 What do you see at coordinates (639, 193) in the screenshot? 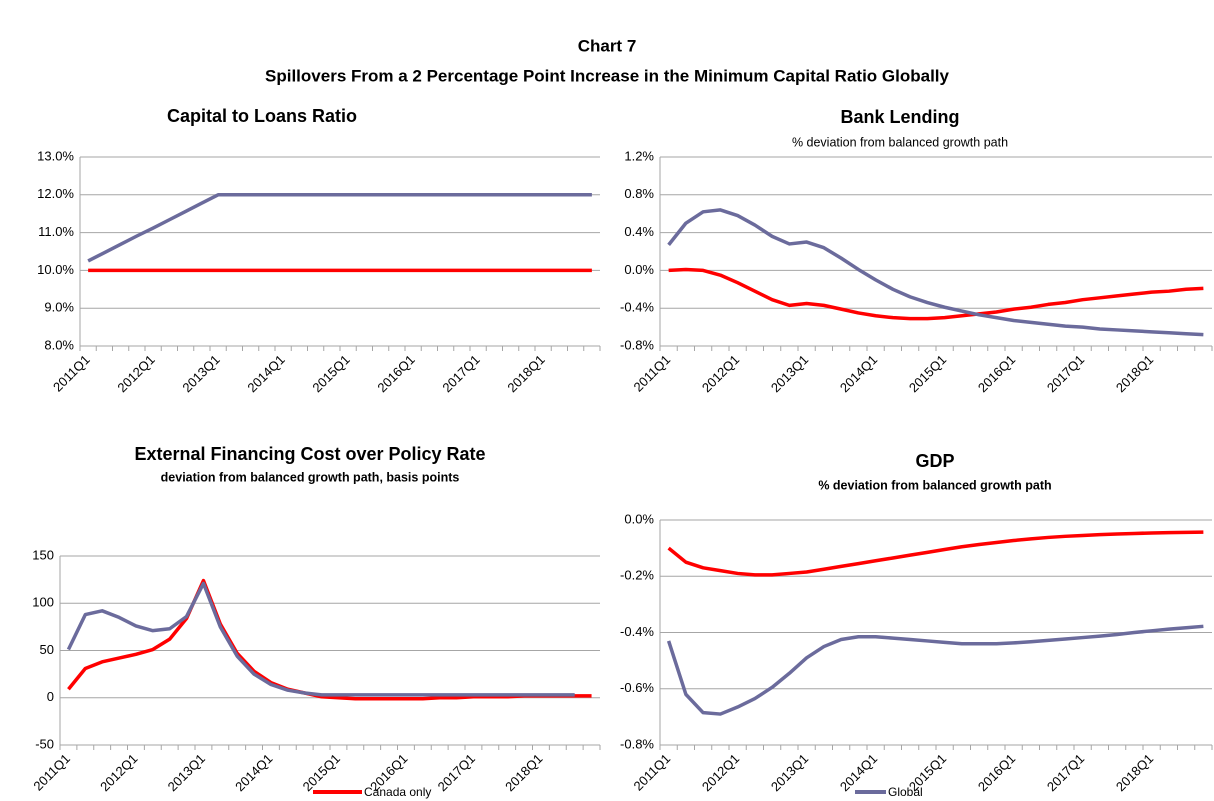
I see `y-tick-label: 0.8%` at bounding box center [639, 193].